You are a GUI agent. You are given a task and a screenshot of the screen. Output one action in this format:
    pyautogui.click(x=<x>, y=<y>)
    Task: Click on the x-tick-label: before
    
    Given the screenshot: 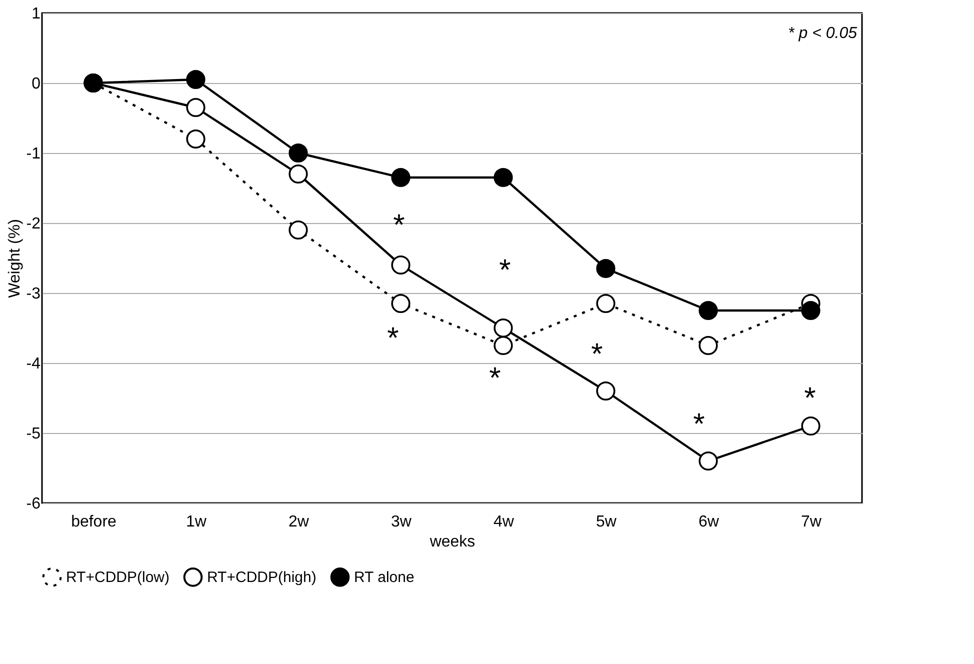 What is the action you would take?
    pyautogui.click(x=94, y=522)
    